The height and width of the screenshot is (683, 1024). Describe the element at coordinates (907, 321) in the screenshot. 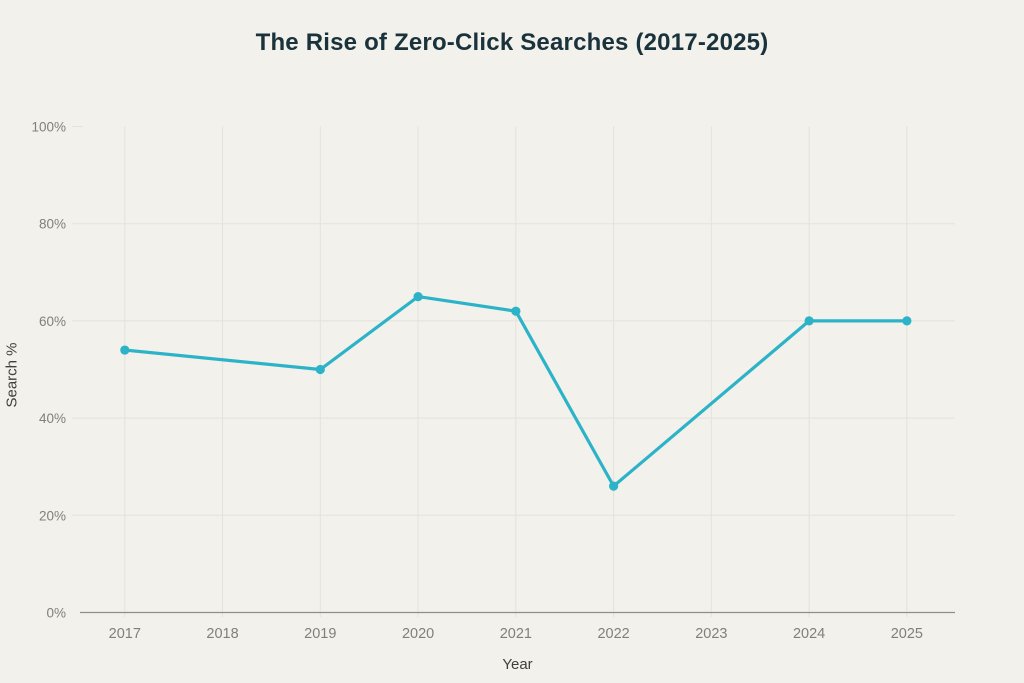

I see `data-point-2025` at that location.